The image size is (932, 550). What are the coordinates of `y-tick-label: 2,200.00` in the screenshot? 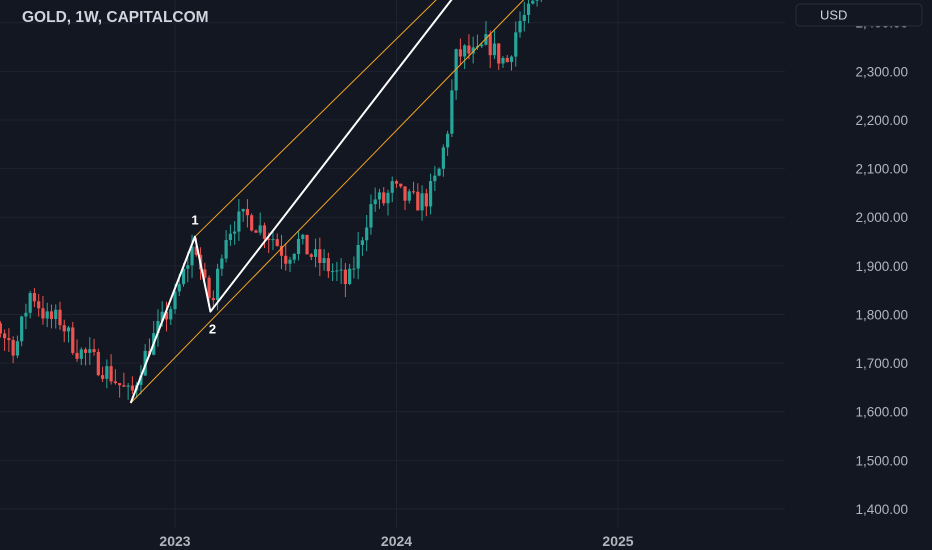 It's located at (881, 120).